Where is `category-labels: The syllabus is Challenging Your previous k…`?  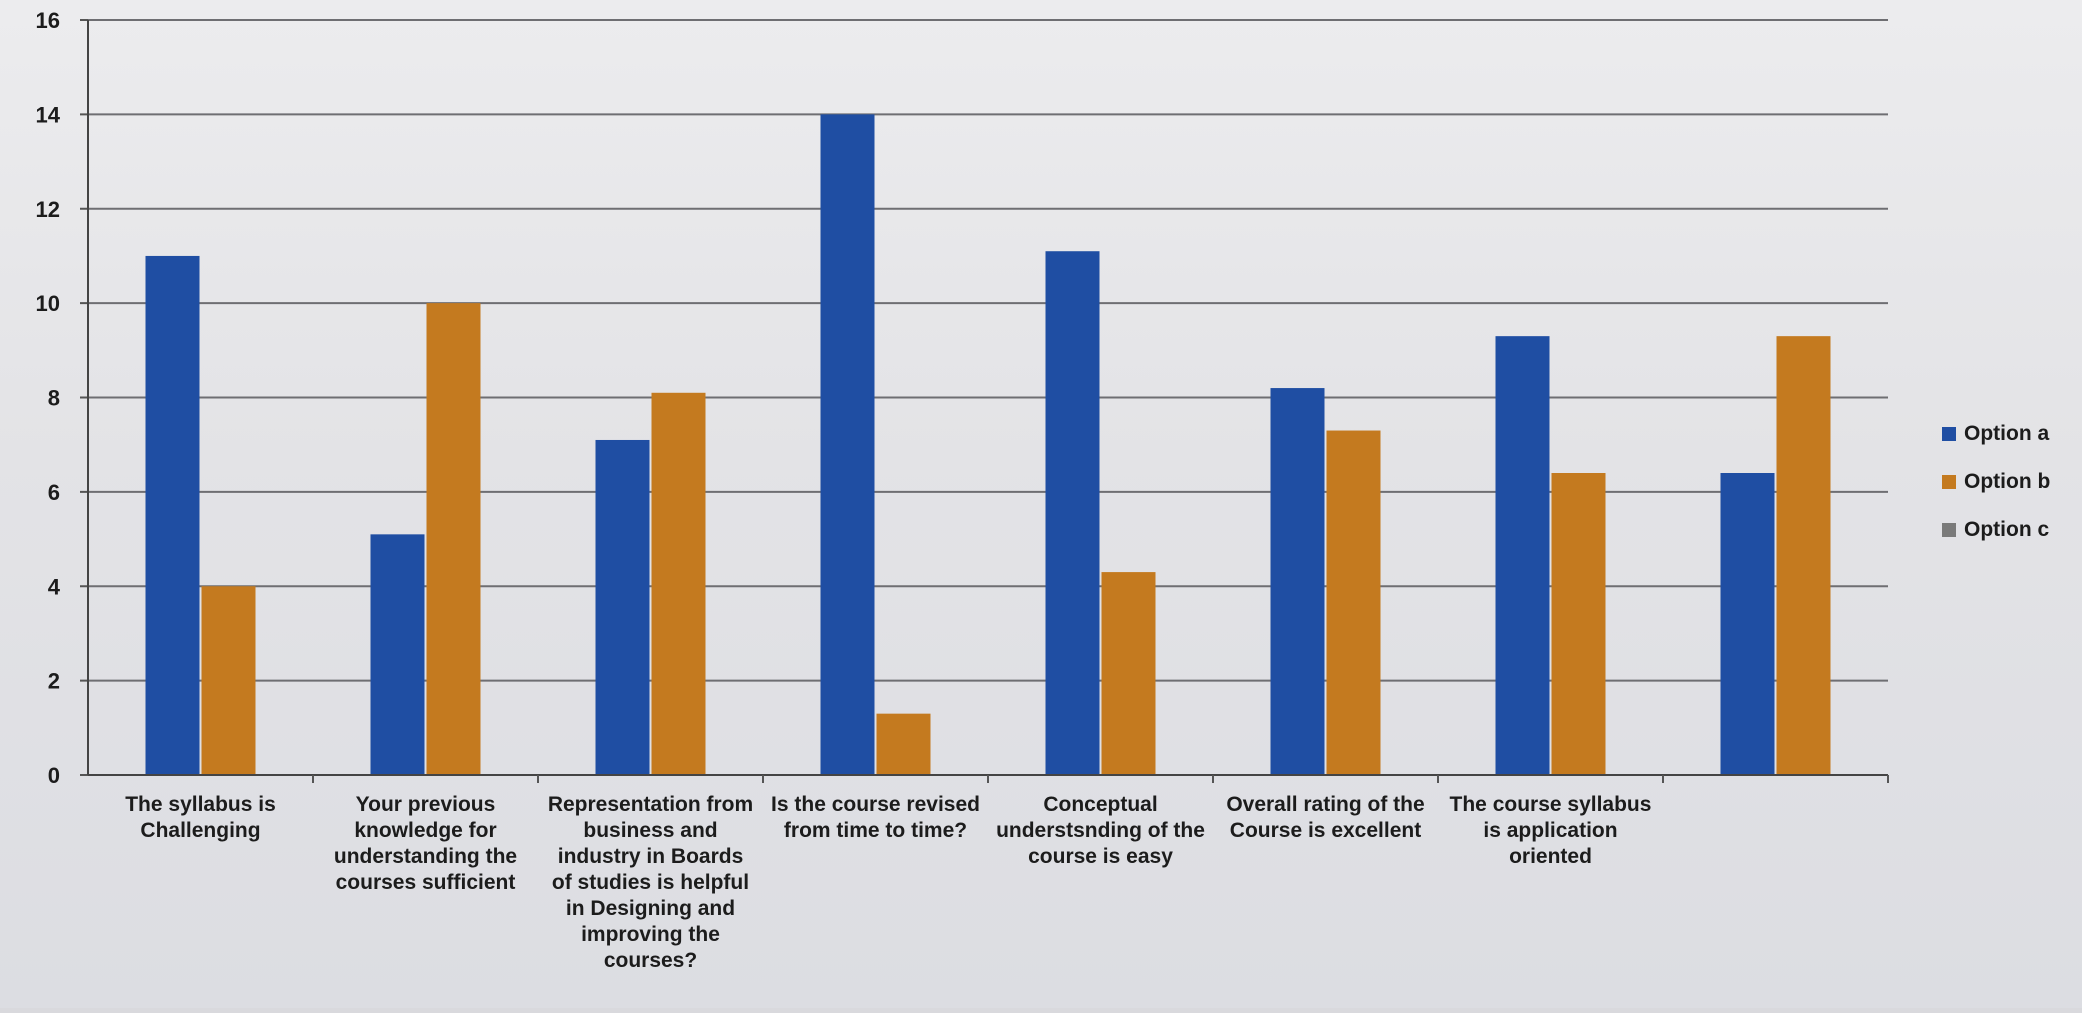 category-labels: The syllabus is Challenging Your previous k… is located at coordinates (888, 882).